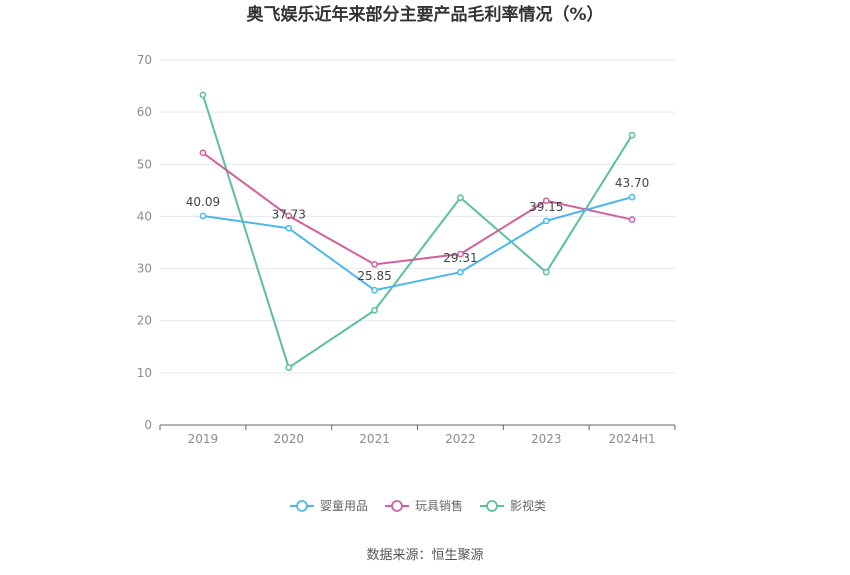 This screenshot has width=850, height=575. I want to click on x-tick-label: 2019, so click(203, 439).